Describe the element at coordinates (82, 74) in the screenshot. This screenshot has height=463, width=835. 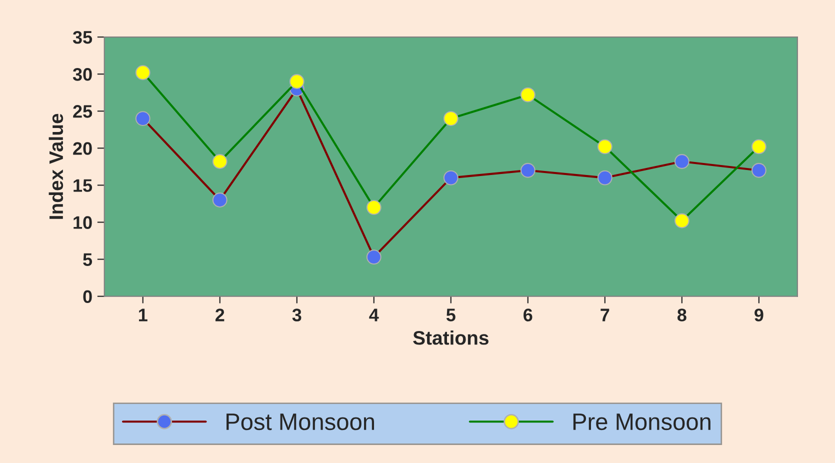
I see `y-tick-label: 30` at that location.